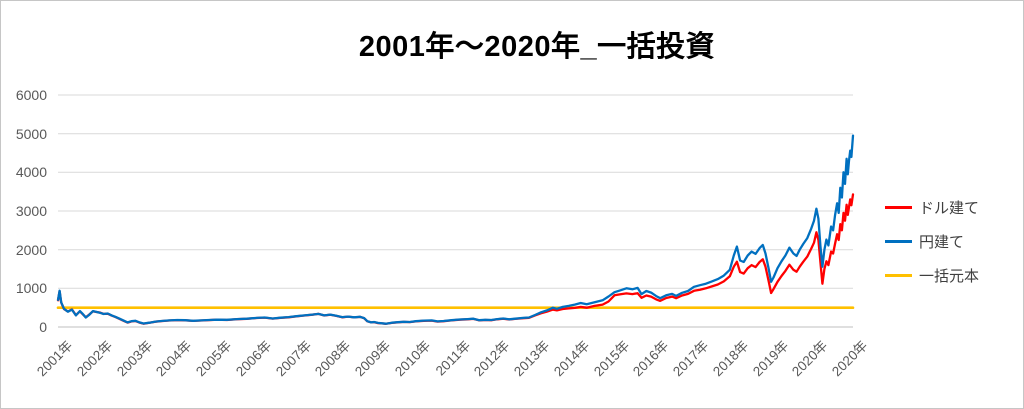 The image size is (1024, 409). What do you see at coordinates (949, 276) in the screenshot?
I see `legend-label-principal: 一括元本` at bounding box center [949, 276].